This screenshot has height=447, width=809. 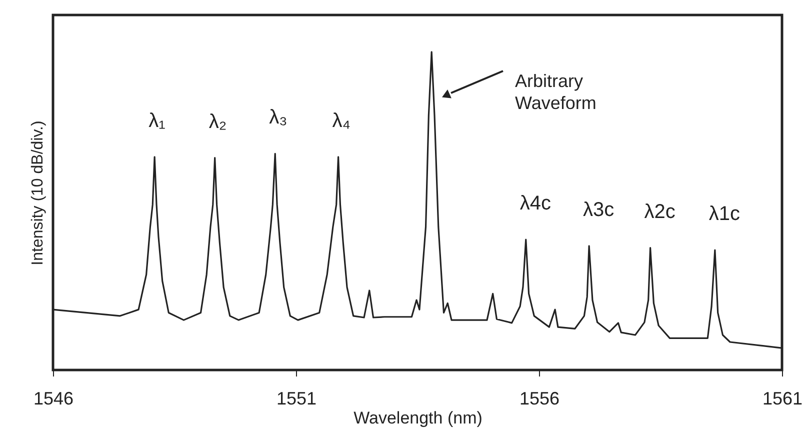 What do you see at coordinates (782, 398) in the screenshot?
I see `x-tick-label: 1561` at bounding box center [782, 398].